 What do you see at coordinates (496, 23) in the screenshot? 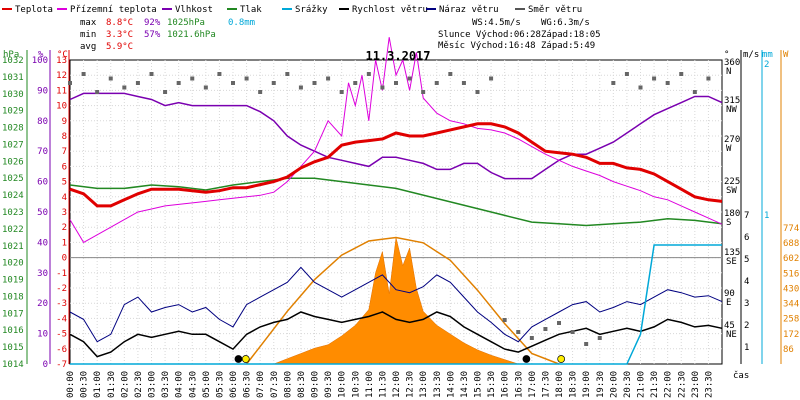
I see `stats-wind: WS:4.5m/s` at bounding box center [496, 23].